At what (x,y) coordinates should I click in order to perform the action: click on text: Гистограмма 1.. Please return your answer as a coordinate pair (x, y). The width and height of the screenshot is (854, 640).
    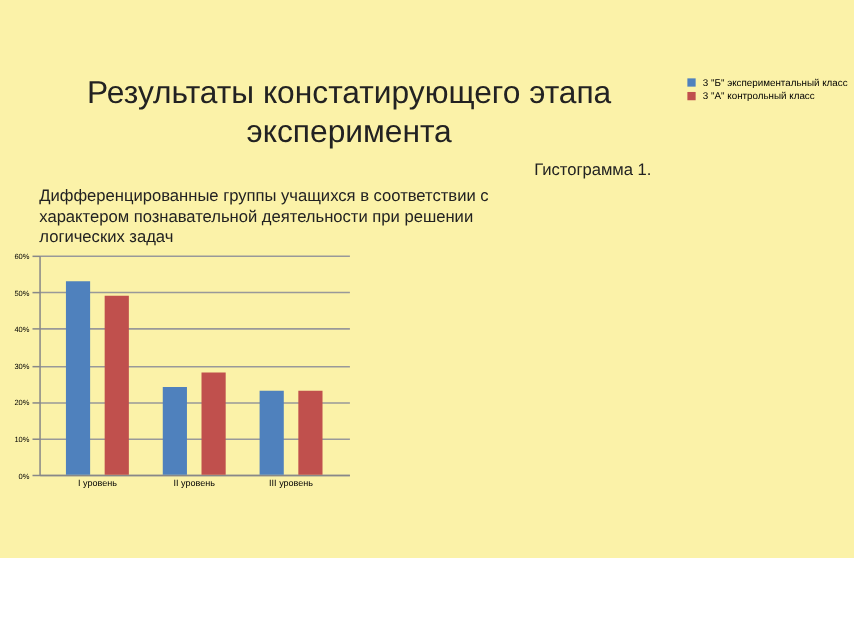
    Looking at the image, I should click on (593, 169).